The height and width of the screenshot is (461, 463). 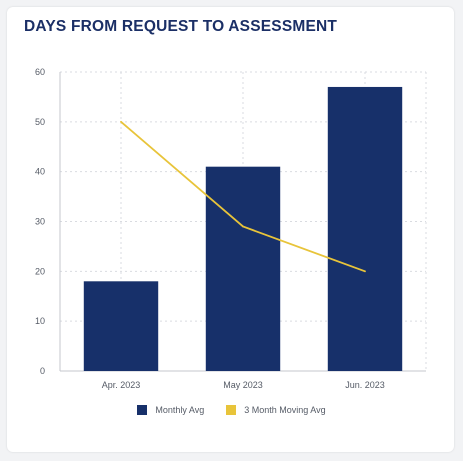 What do you see at coordinates (243, 385) in the screenshot?
I see `x-tick-label: May 2023` at bounding box center [243, 385].